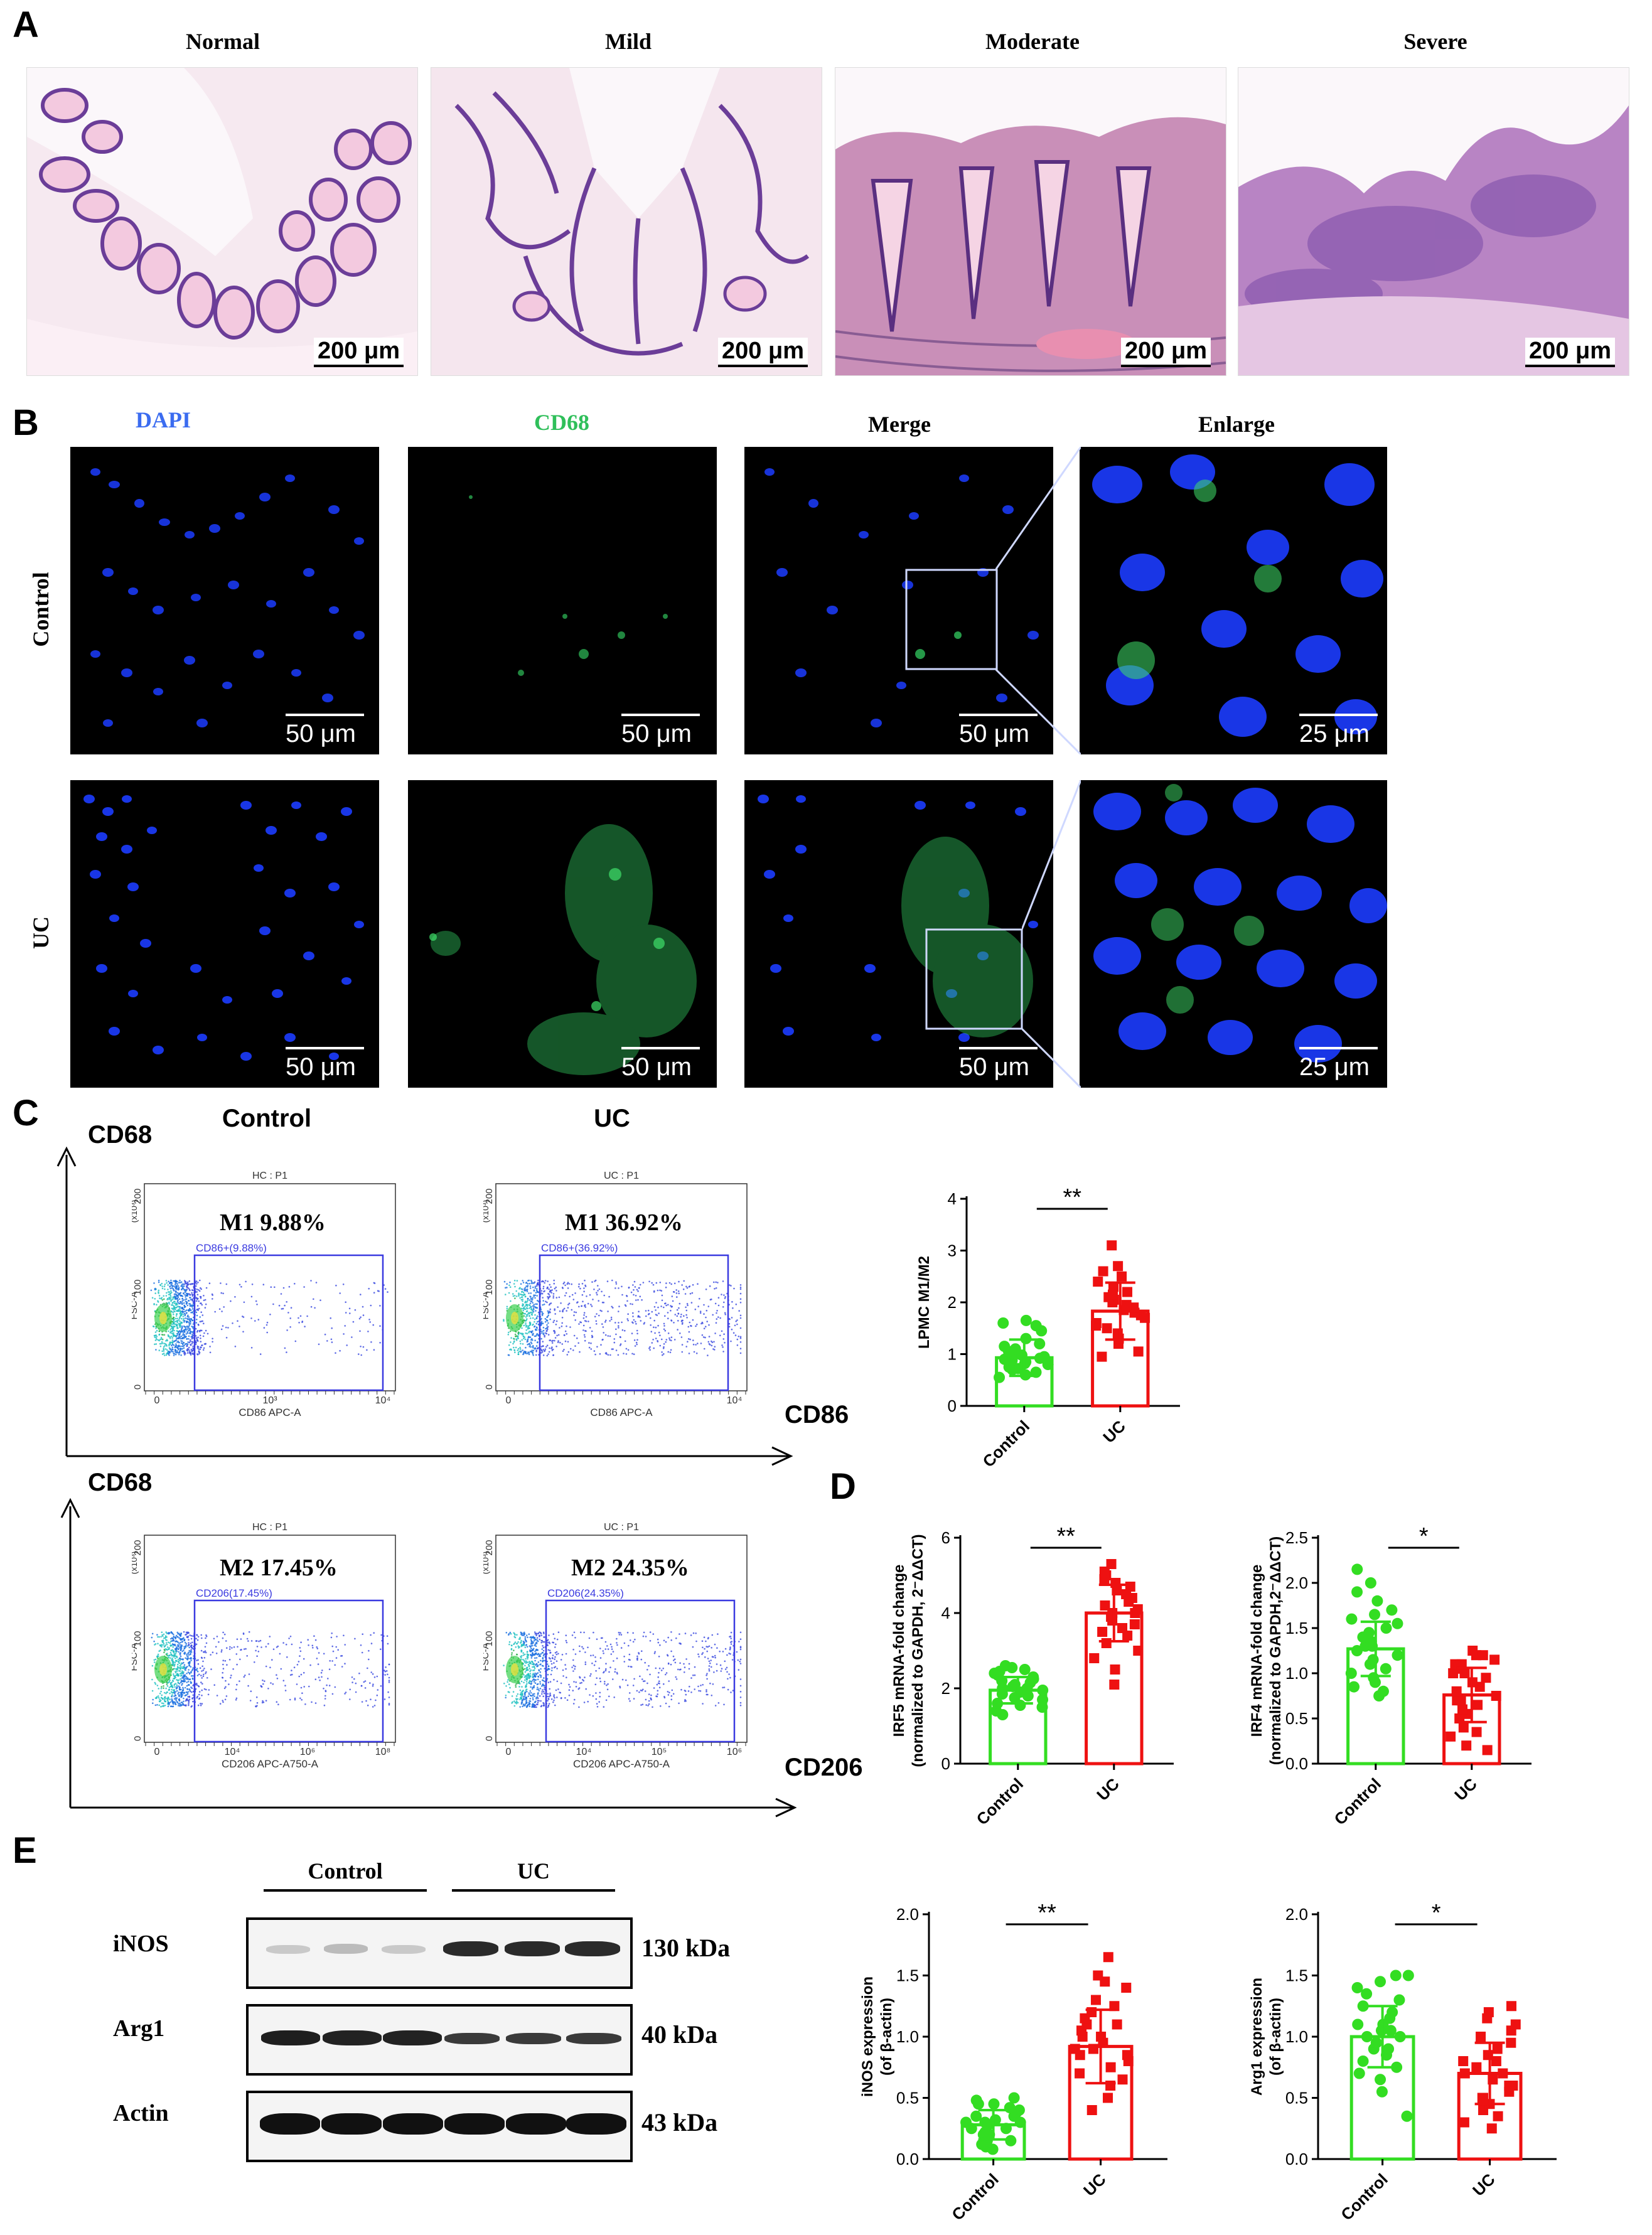  I want to click on if-control-enlarge, so click(1233, 600).